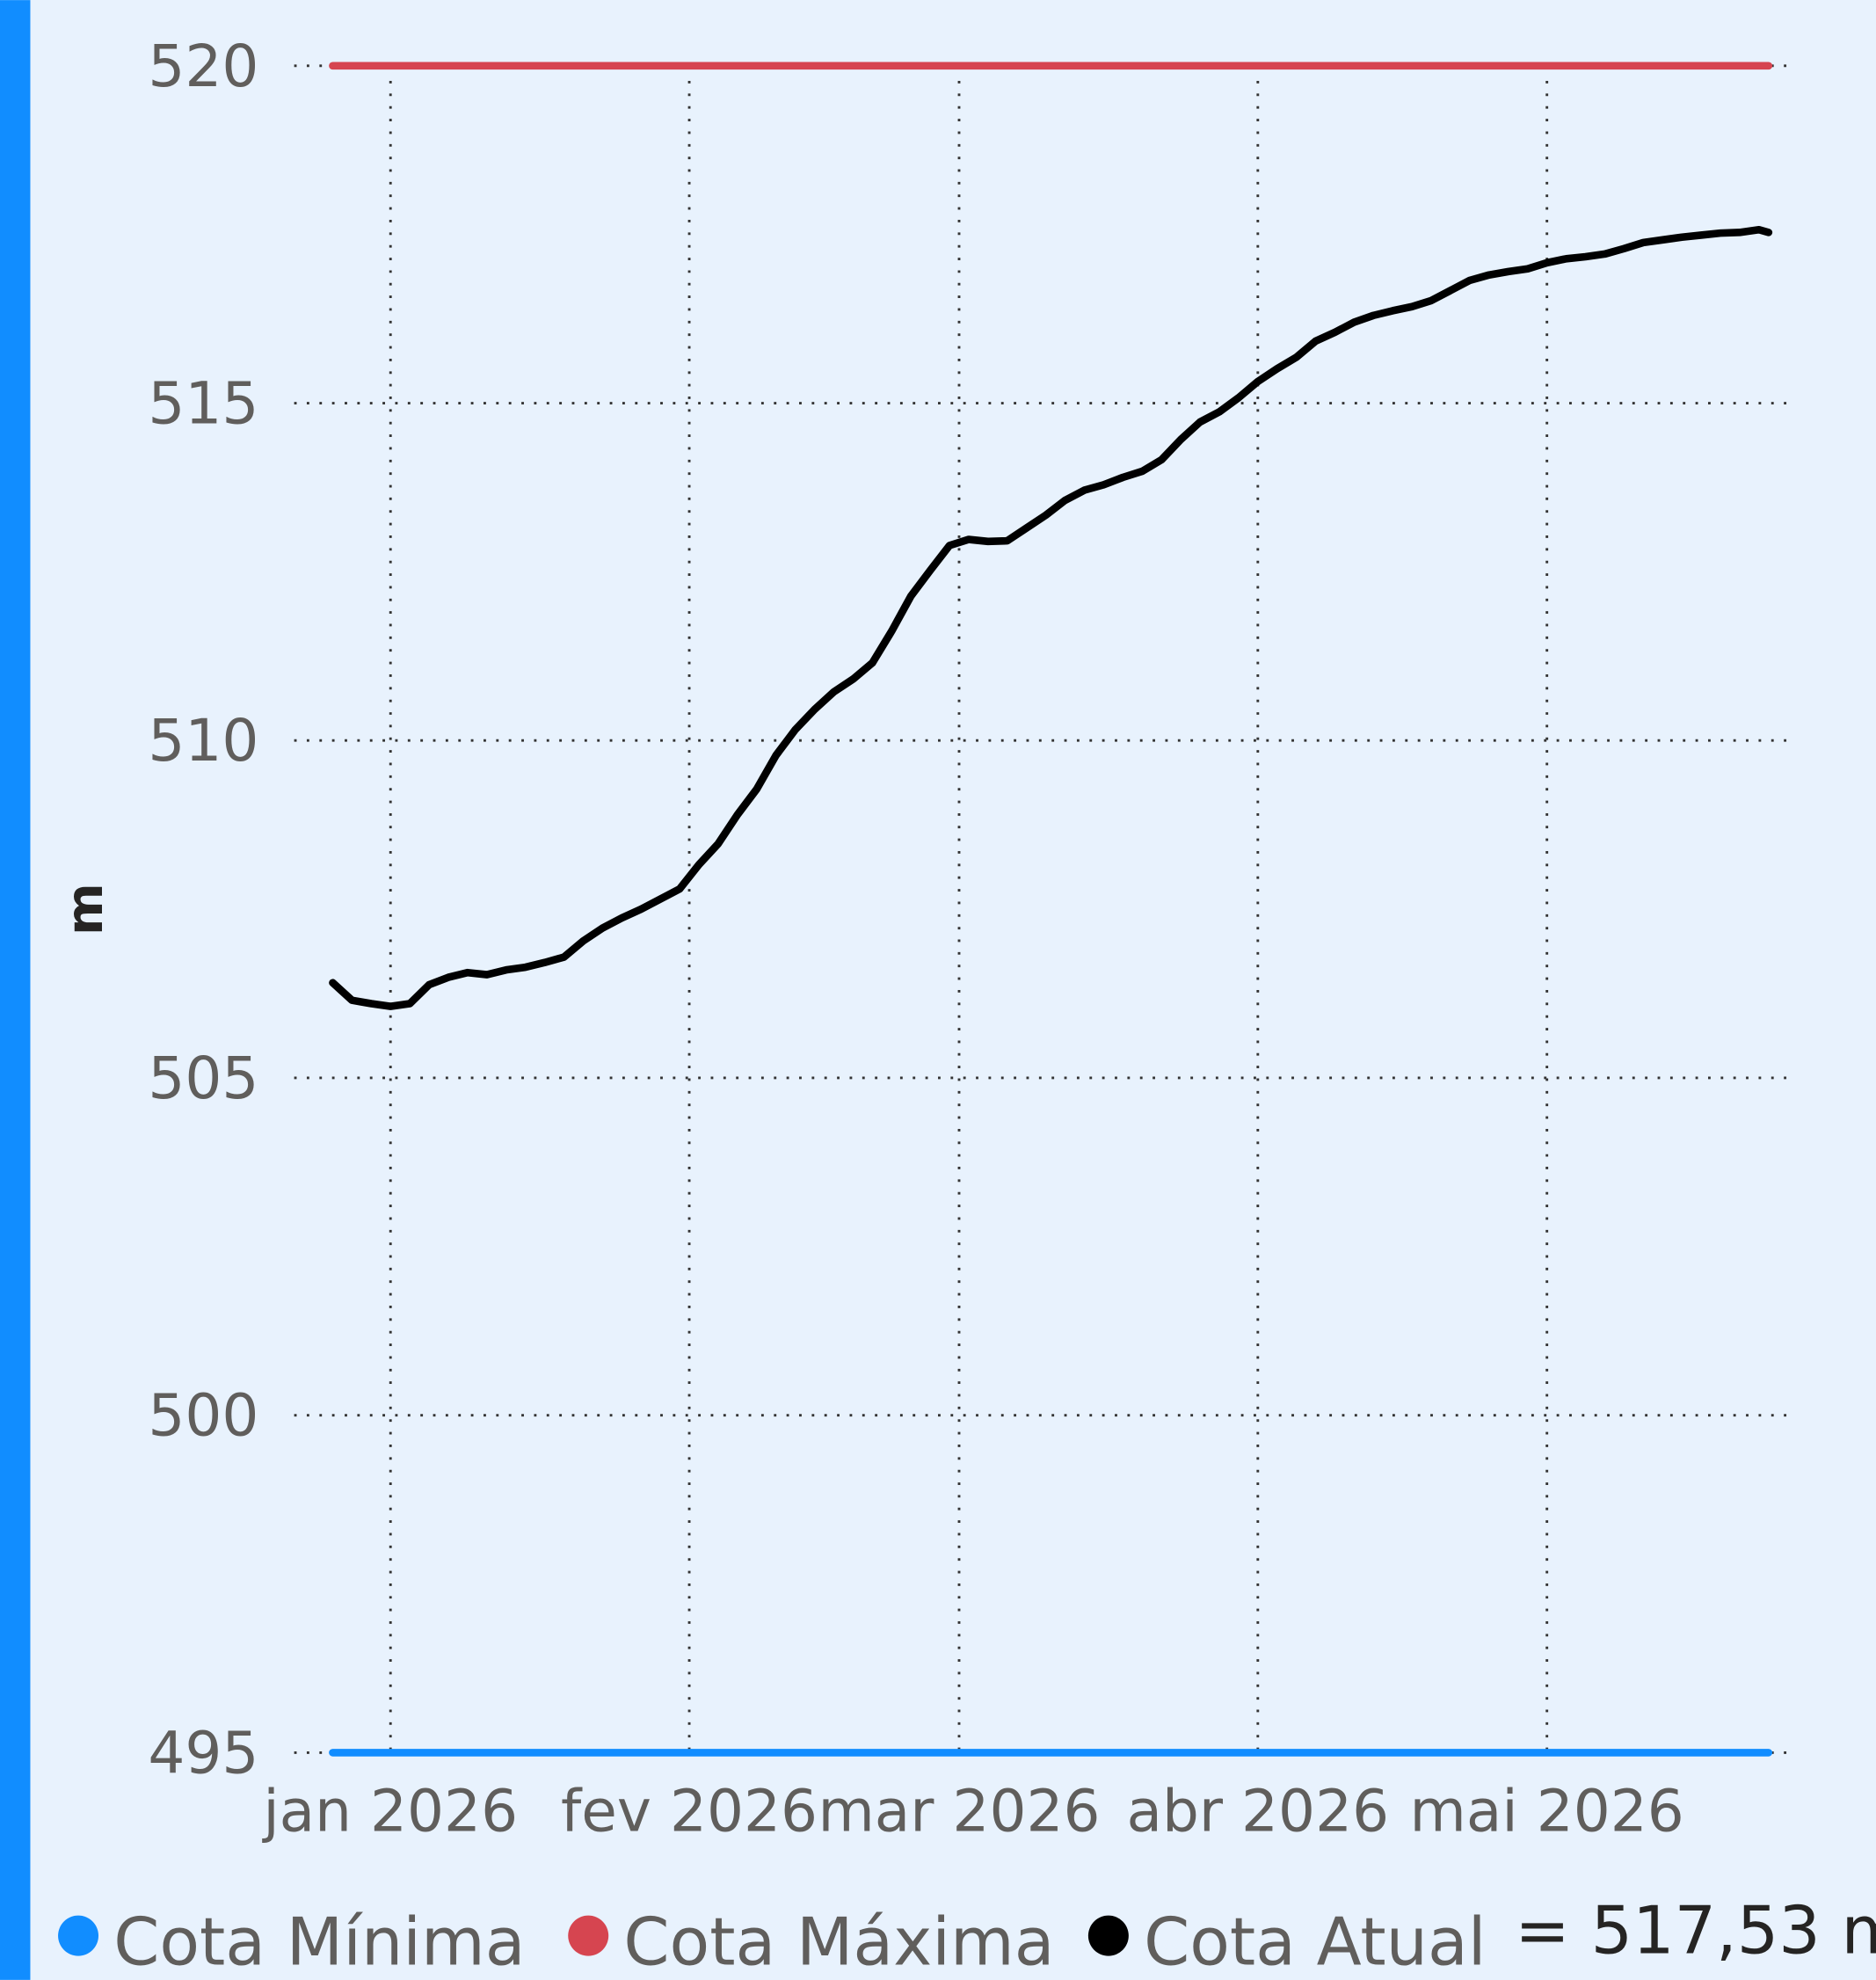  What do you see at coordinates (959, 1811) in the screenshot?
I see `x-tick-label: mar 2026` at bounding box center [959, 1811].